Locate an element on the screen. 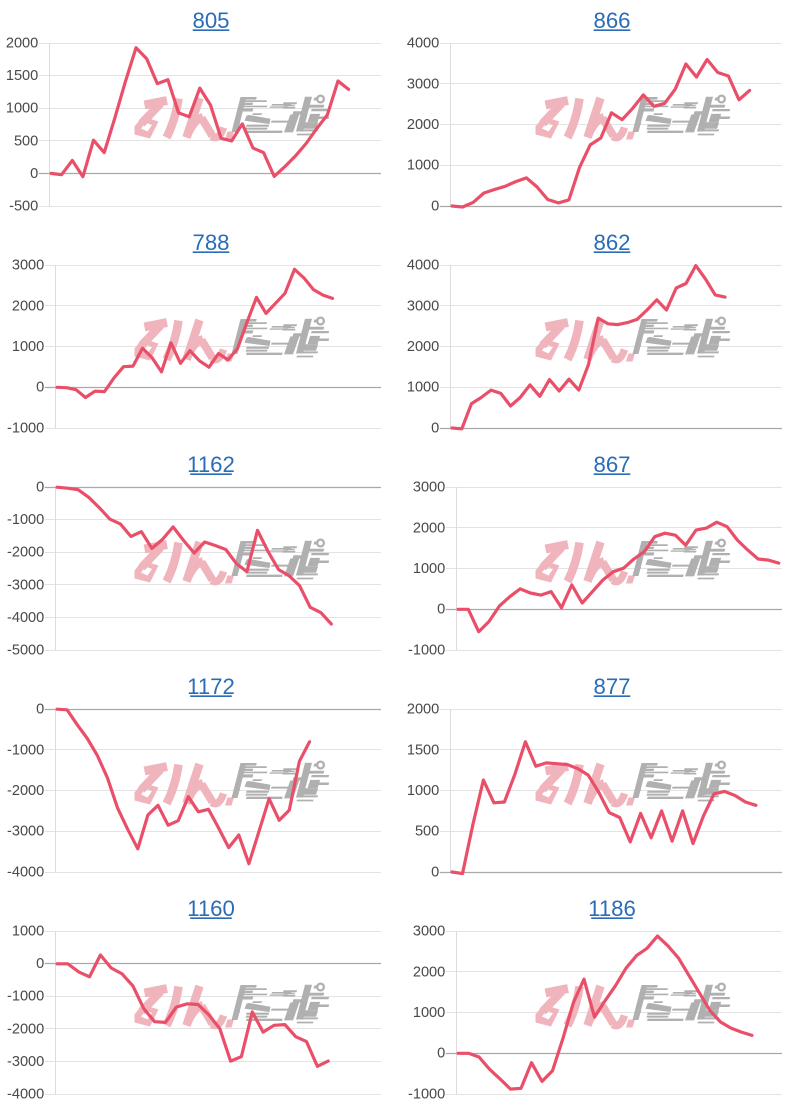 The width and height of the screenshot is (802, 1110). svg-text: 1162 is located at coordinates (211, 464).